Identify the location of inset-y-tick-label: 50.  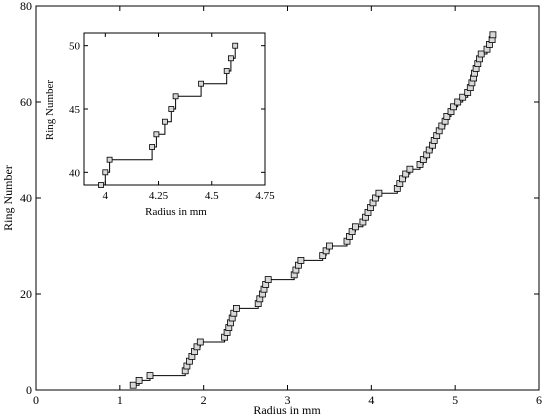
(75, 47).